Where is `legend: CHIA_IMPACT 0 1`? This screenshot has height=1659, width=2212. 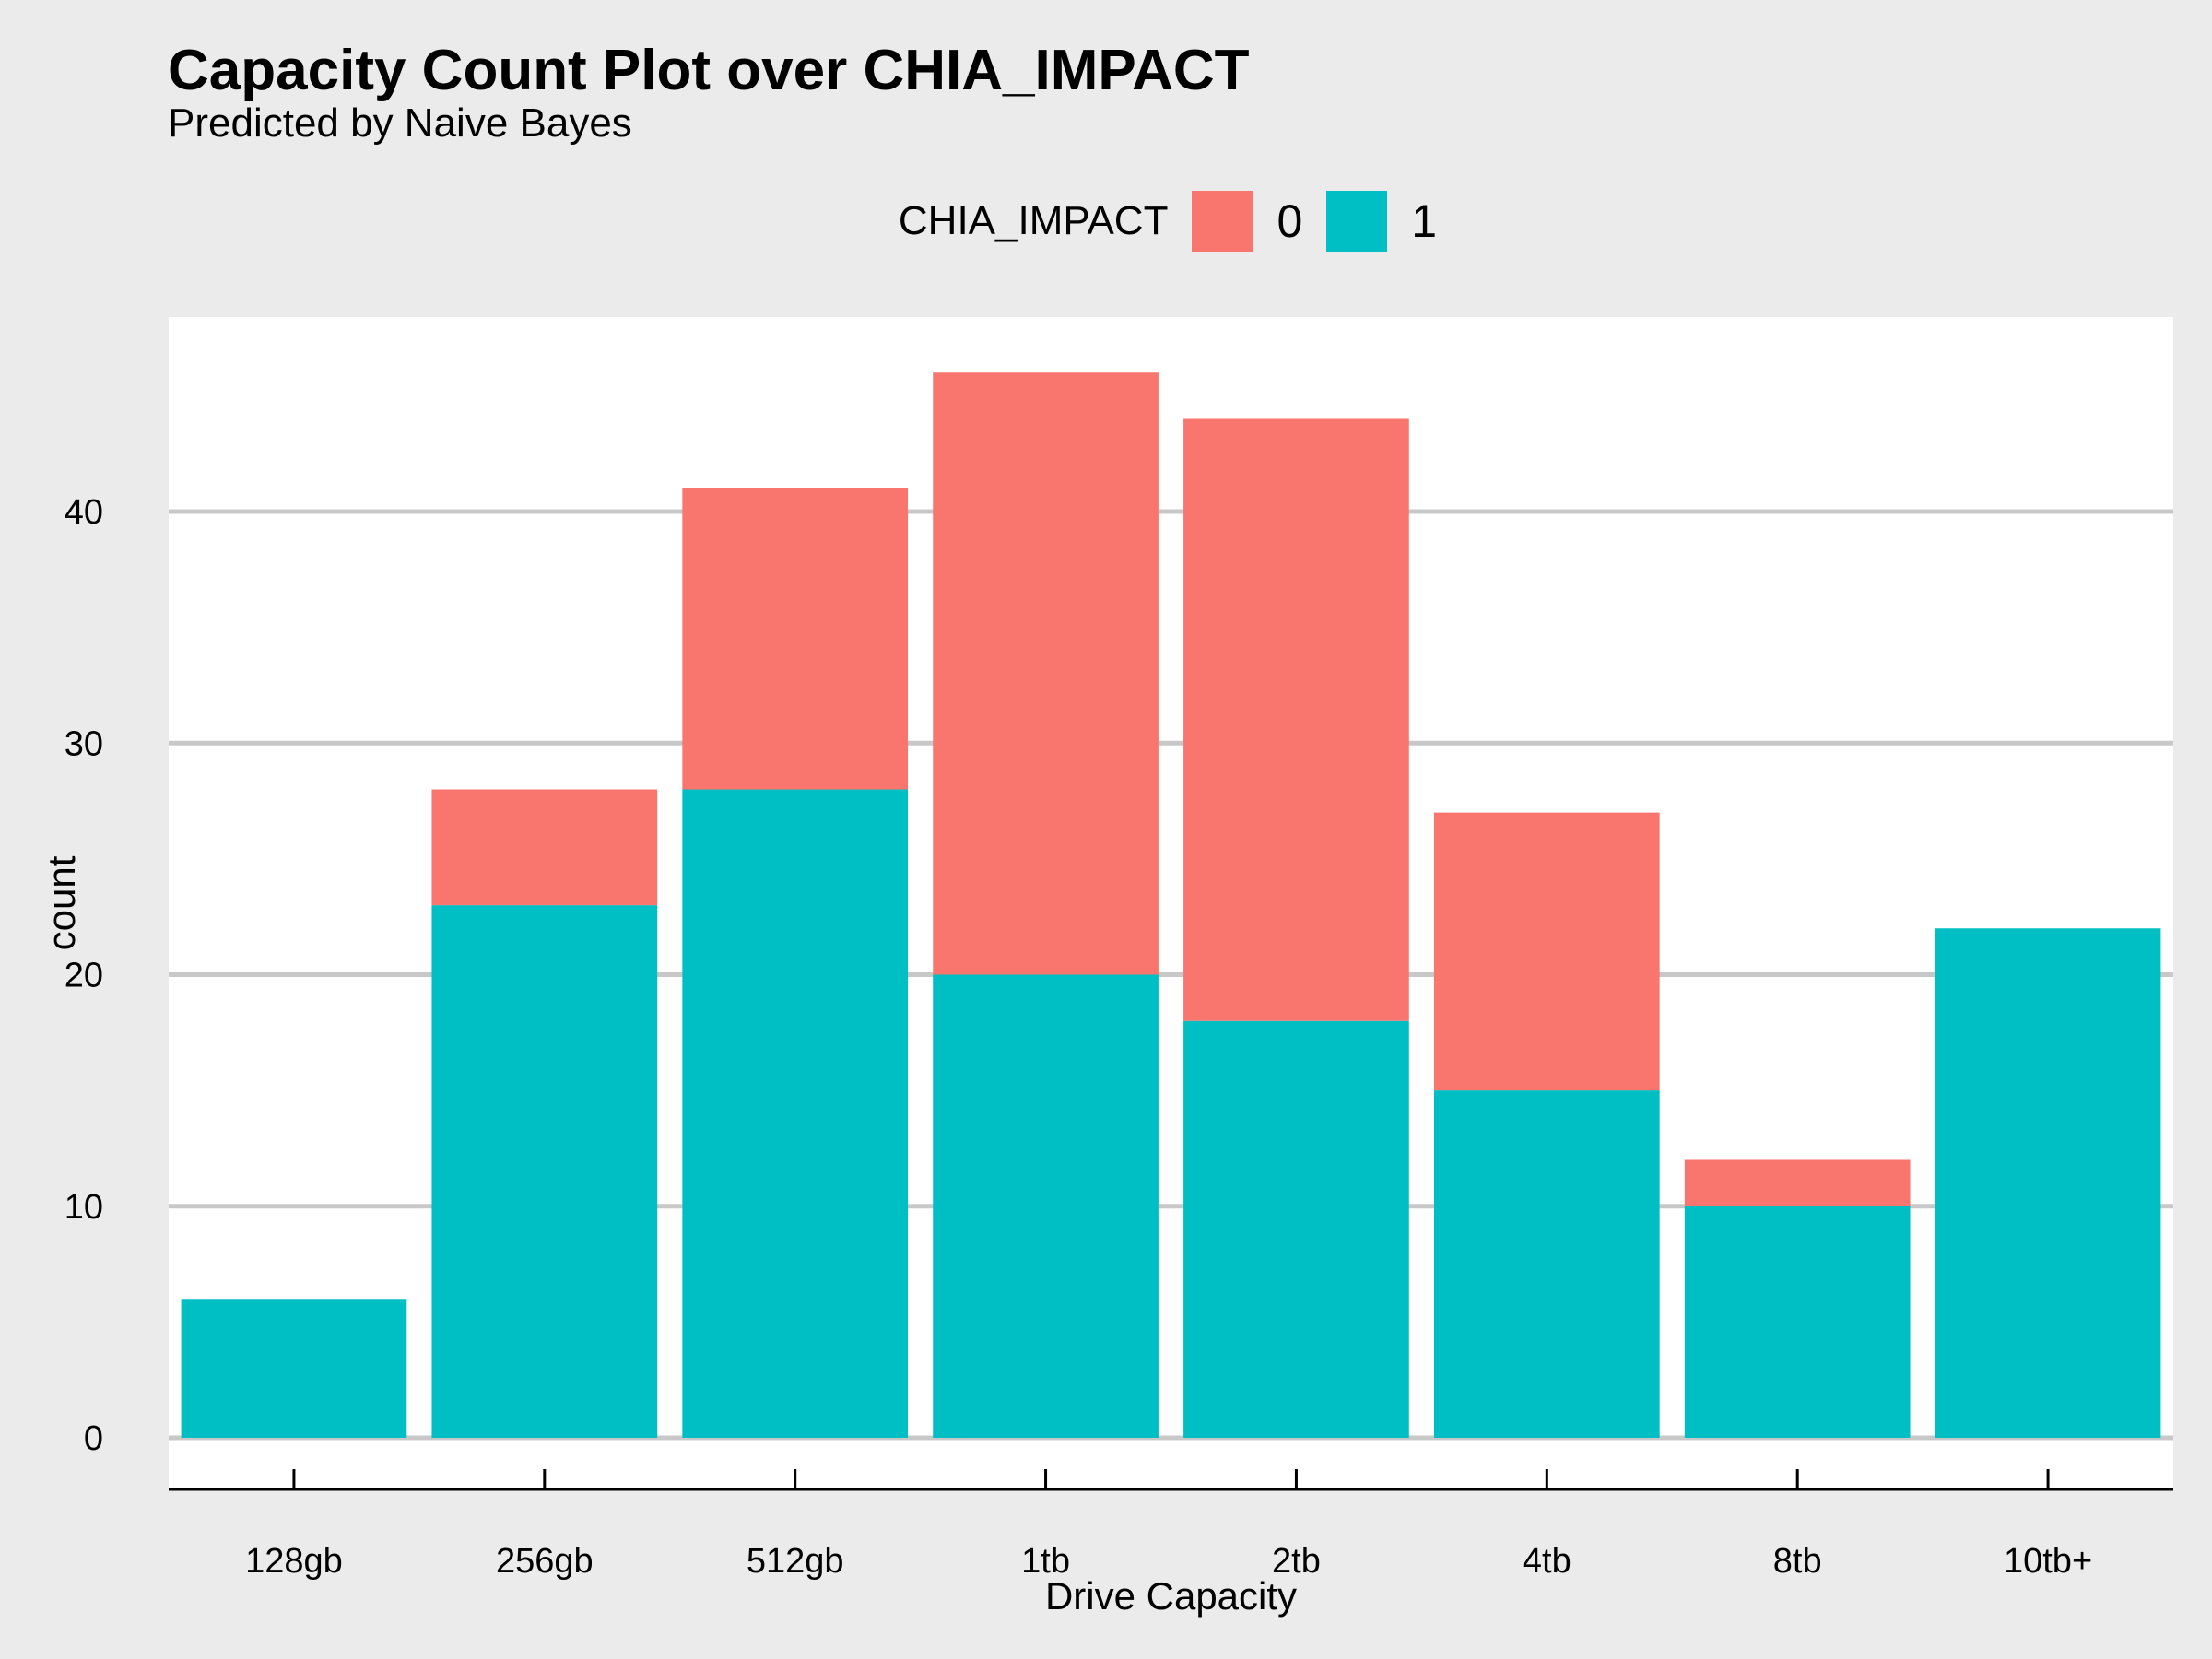
legend: CHIA_IMPACT 0 1 is located at coordinates (1106, 221).